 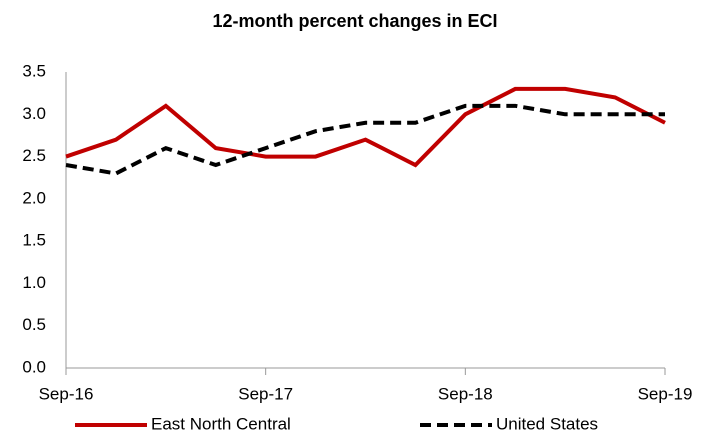 What do you see at coordinates (34, 282) in the screenshot?
I see `y-tick-label: 1.0` at bounding box center [34, 282].